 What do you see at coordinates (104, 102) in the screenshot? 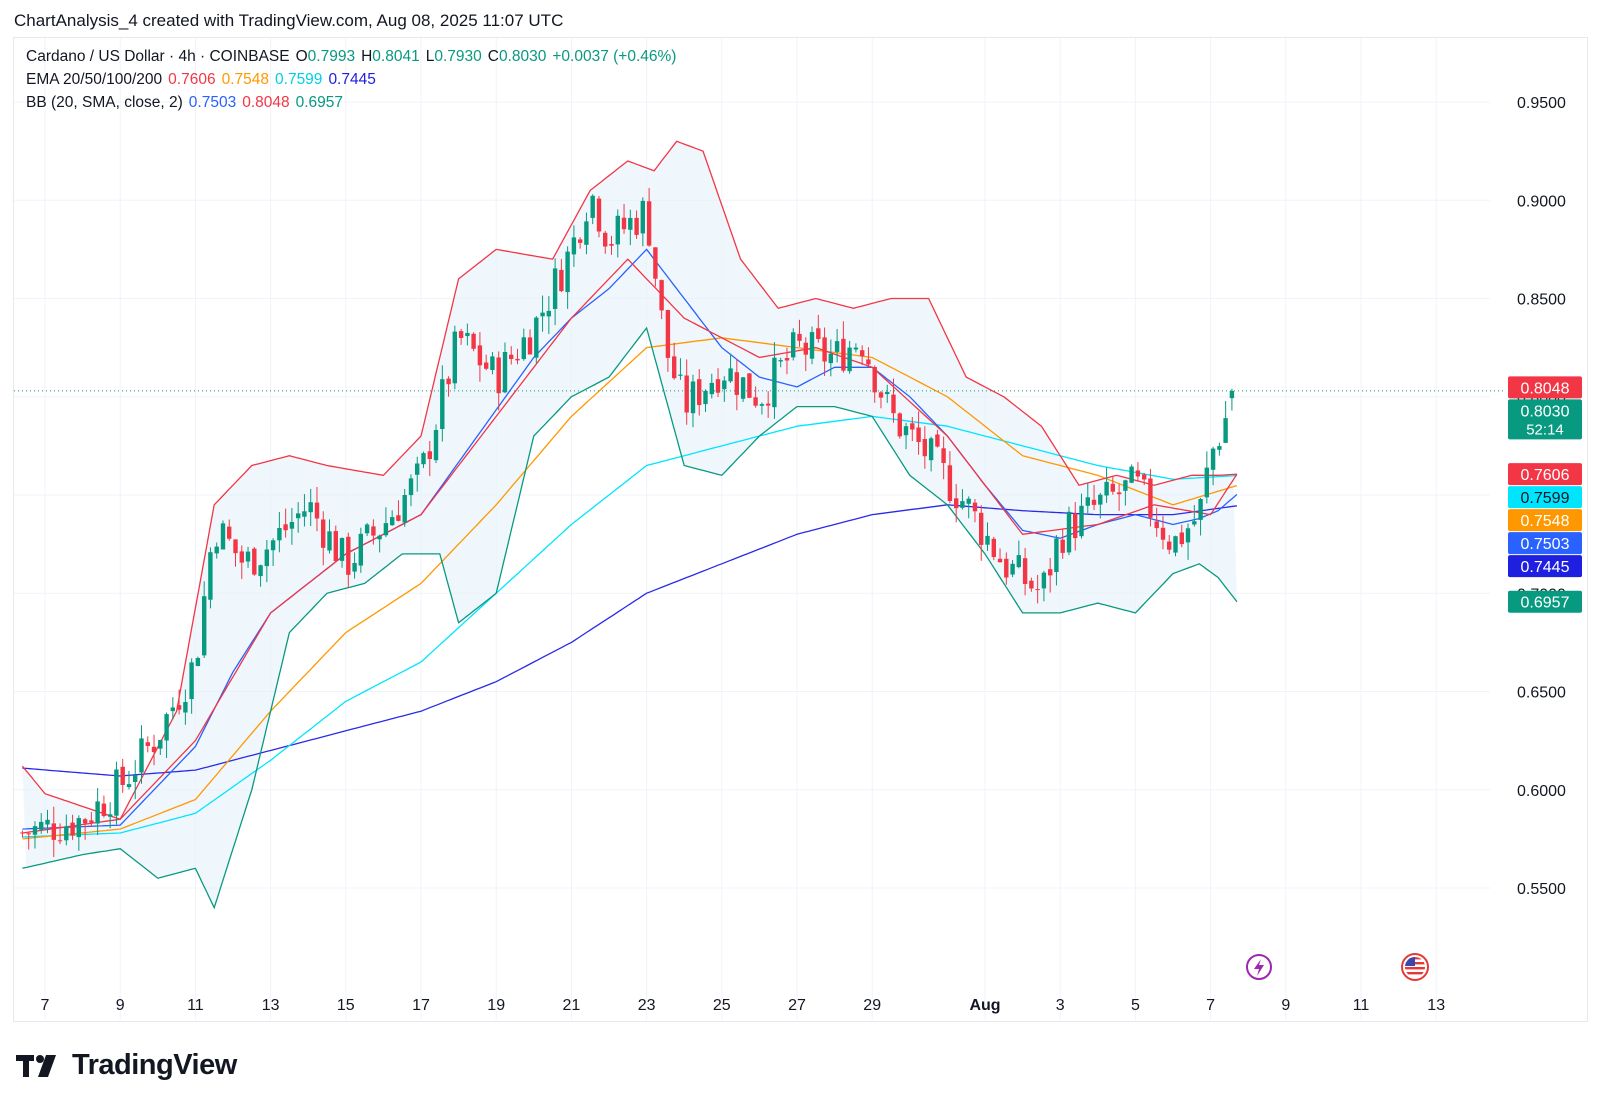
I see `legend-bb-label: BB (20, SMA, close, 2)` at bounding box center [104, 102].